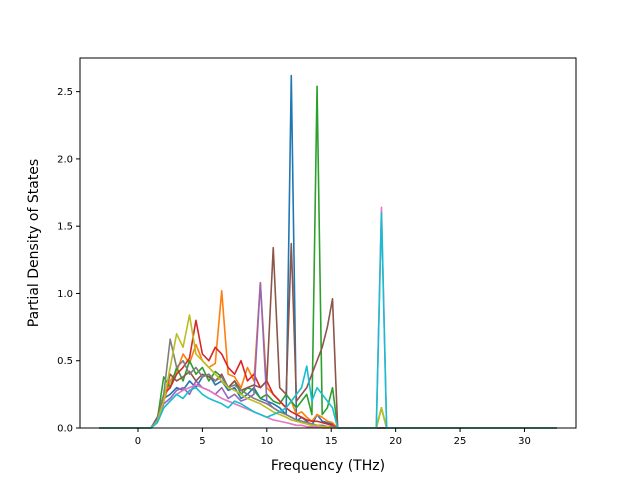 This screenshot has width=640, height=480. I want to click on x-axis-label: Frequency (THz), so click(328, 466).